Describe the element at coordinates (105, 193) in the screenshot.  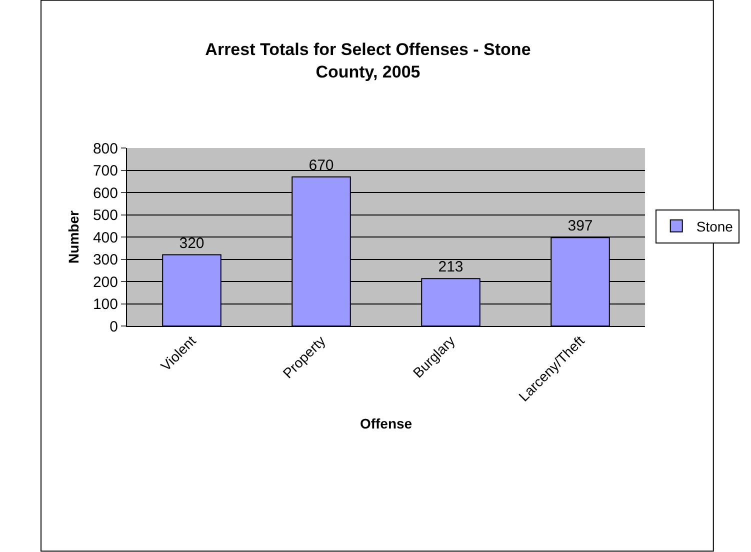
I see `y-tick-label: 600` at that location.